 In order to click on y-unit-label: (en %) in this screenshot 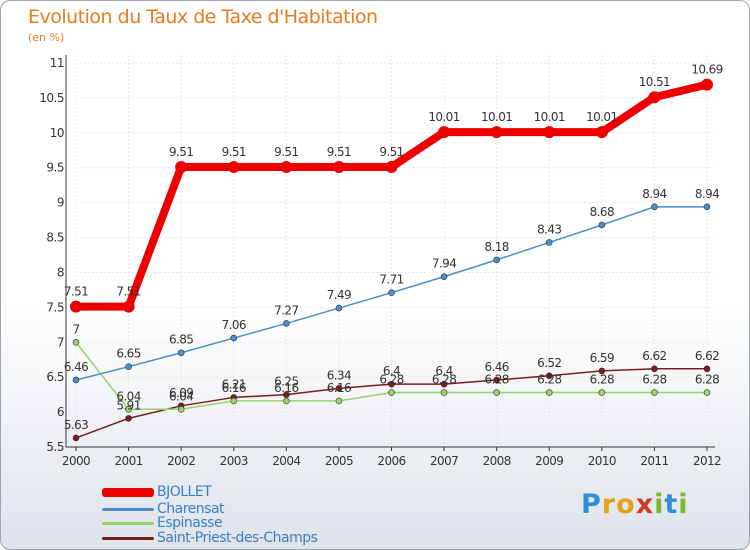, I will do `click(46, 37)`.